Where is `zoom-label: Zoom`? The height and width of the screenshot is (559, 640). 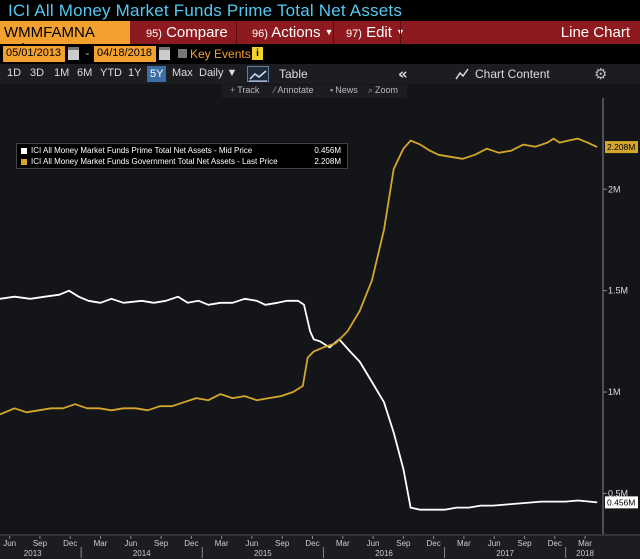
zoom-label: Zoom is located at coordinates (387, 90).